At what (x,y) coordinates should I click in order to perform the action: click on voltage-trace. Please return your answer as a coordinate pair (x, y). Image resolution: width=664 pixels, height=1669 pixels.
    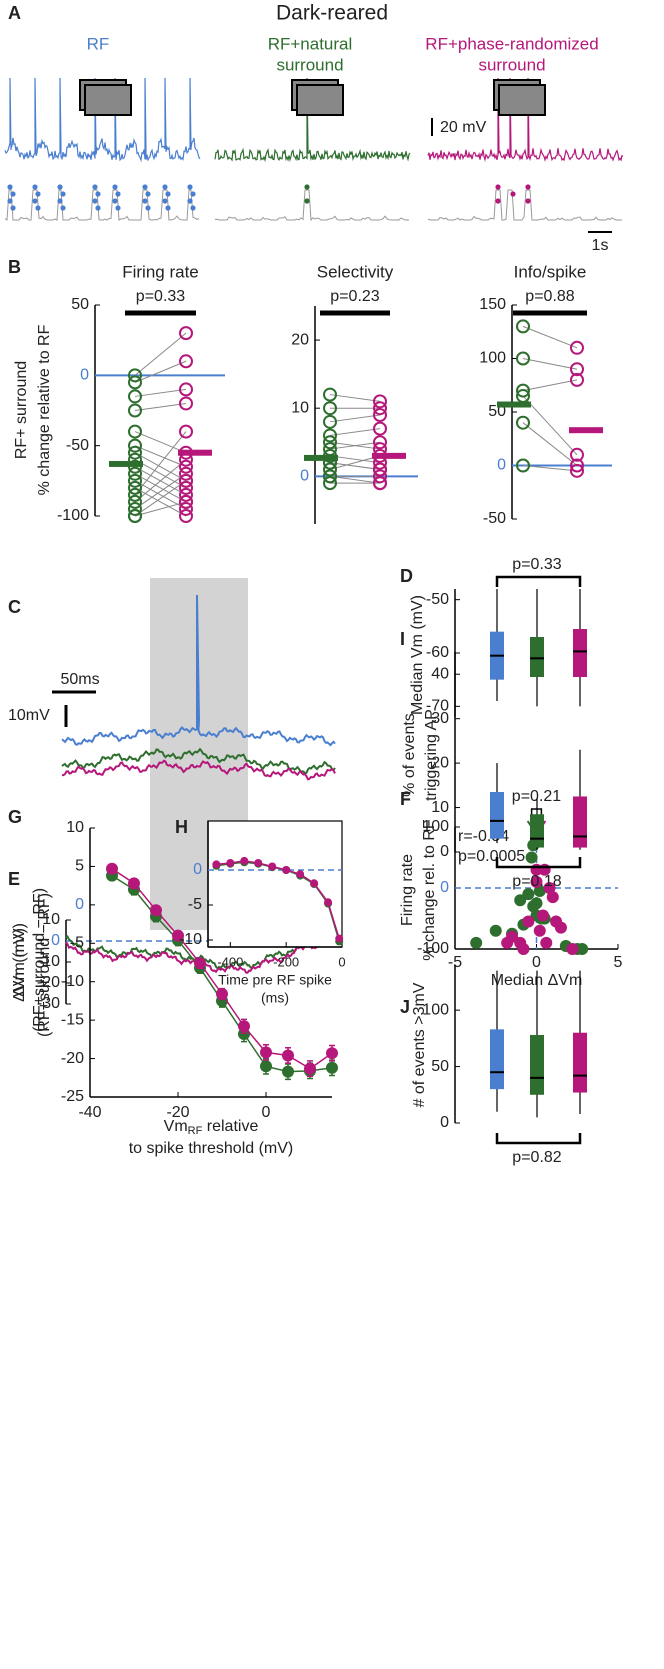
    Looking at the image, I should click on (525, 119).